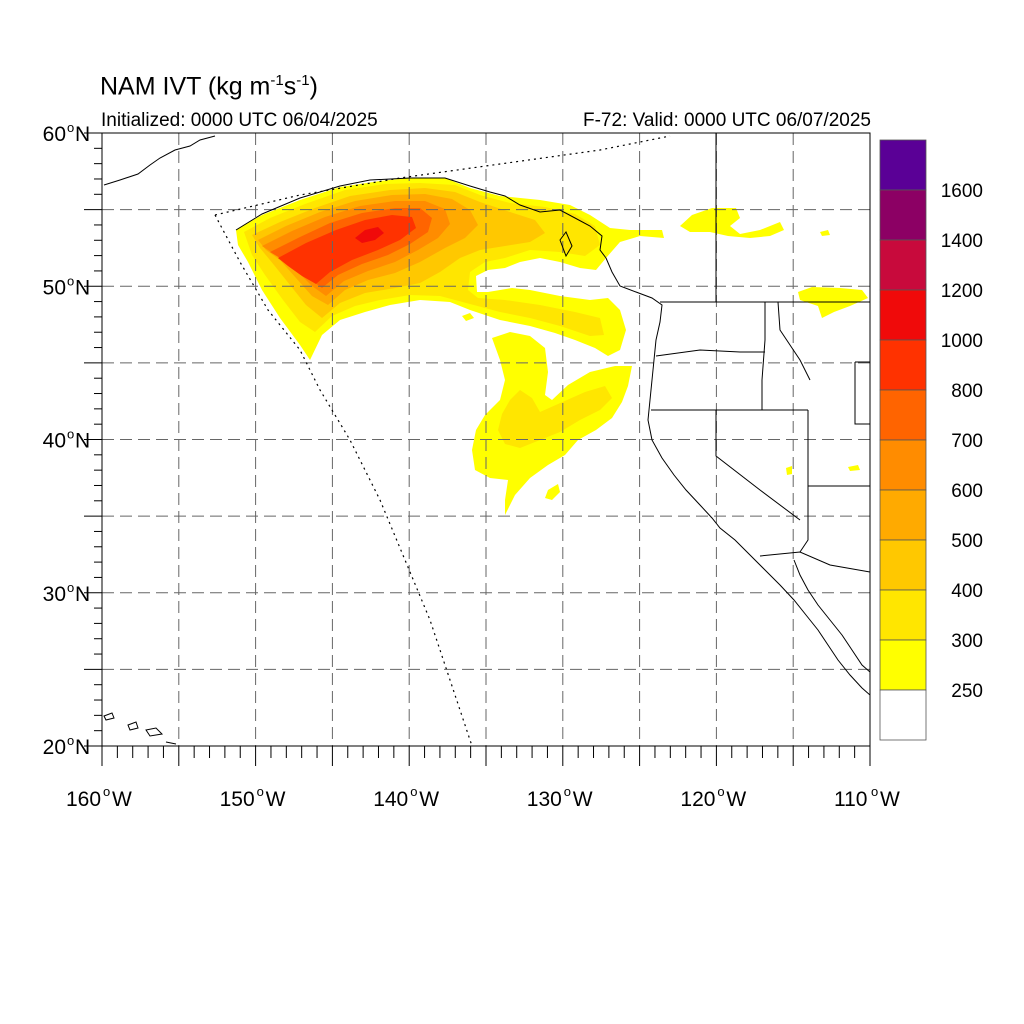  I want to click on lon-label-value: 150, so click(237, 799).